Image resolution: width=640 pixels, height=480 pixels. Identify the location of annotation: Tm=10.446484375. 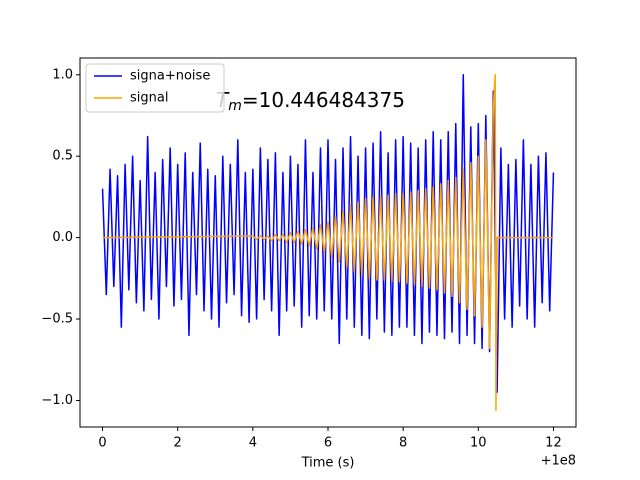
(310, 101).